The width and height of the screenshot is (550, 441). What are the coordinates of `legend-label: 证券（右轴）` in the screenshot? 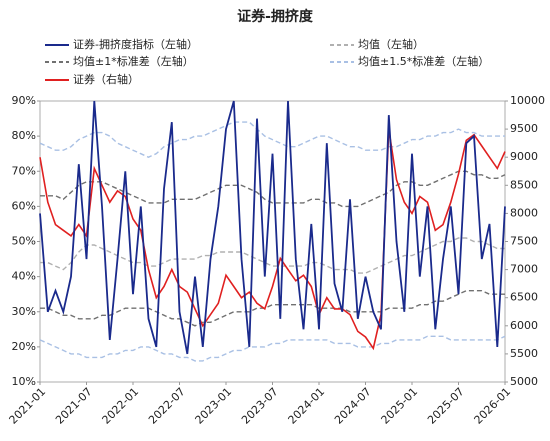 It's located at (106, 79).